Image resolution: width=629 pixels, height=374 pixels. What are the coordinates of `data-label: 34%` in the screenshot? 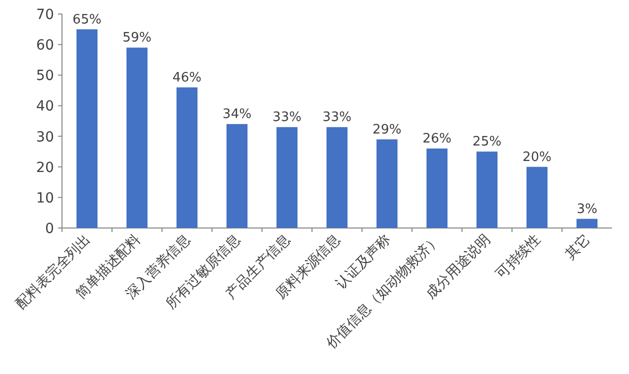 It's located at (237, 114).